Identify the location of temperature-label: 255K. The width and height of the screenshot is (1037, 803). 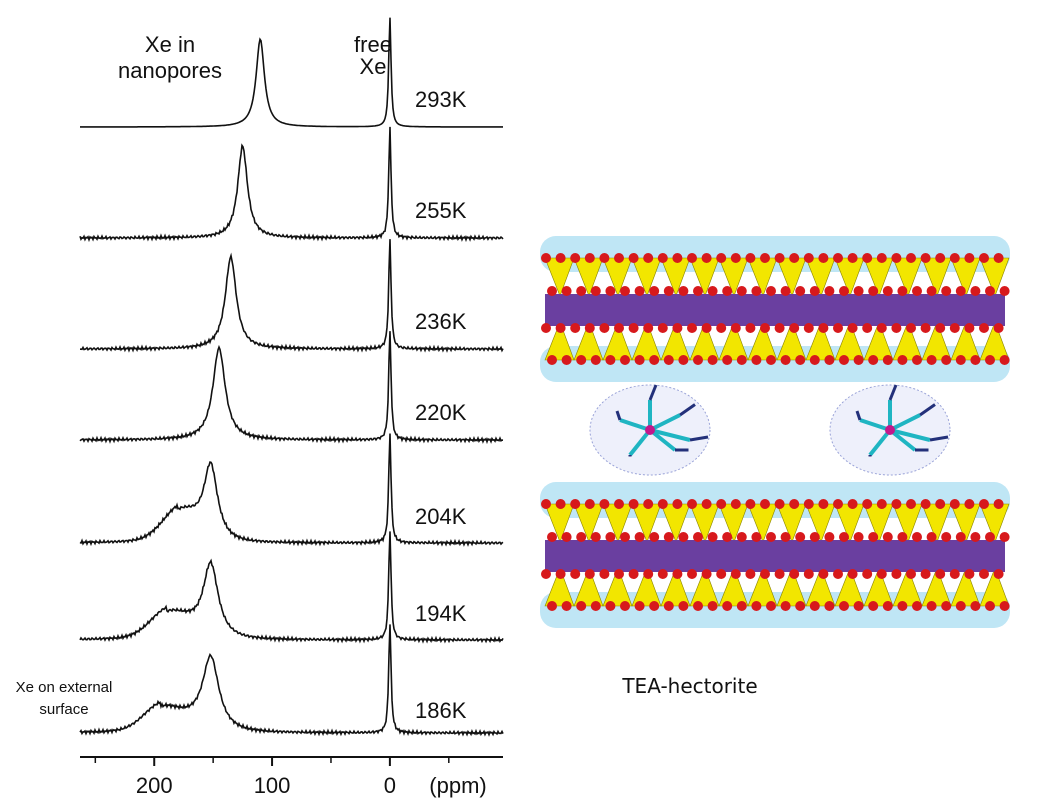
(441, 210).